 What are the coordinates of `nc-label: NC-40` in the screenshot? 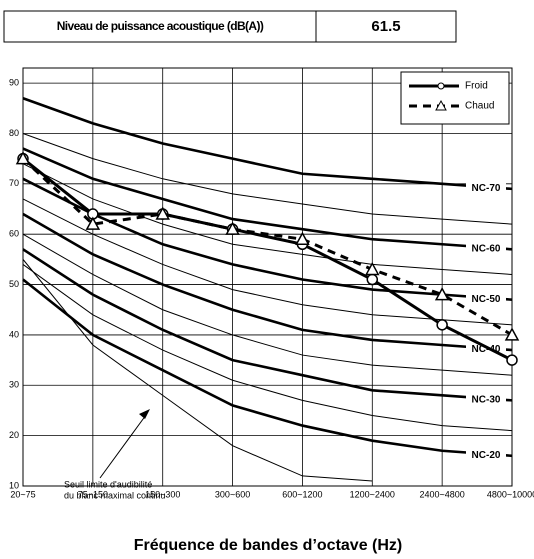 It's located at (486, 349).